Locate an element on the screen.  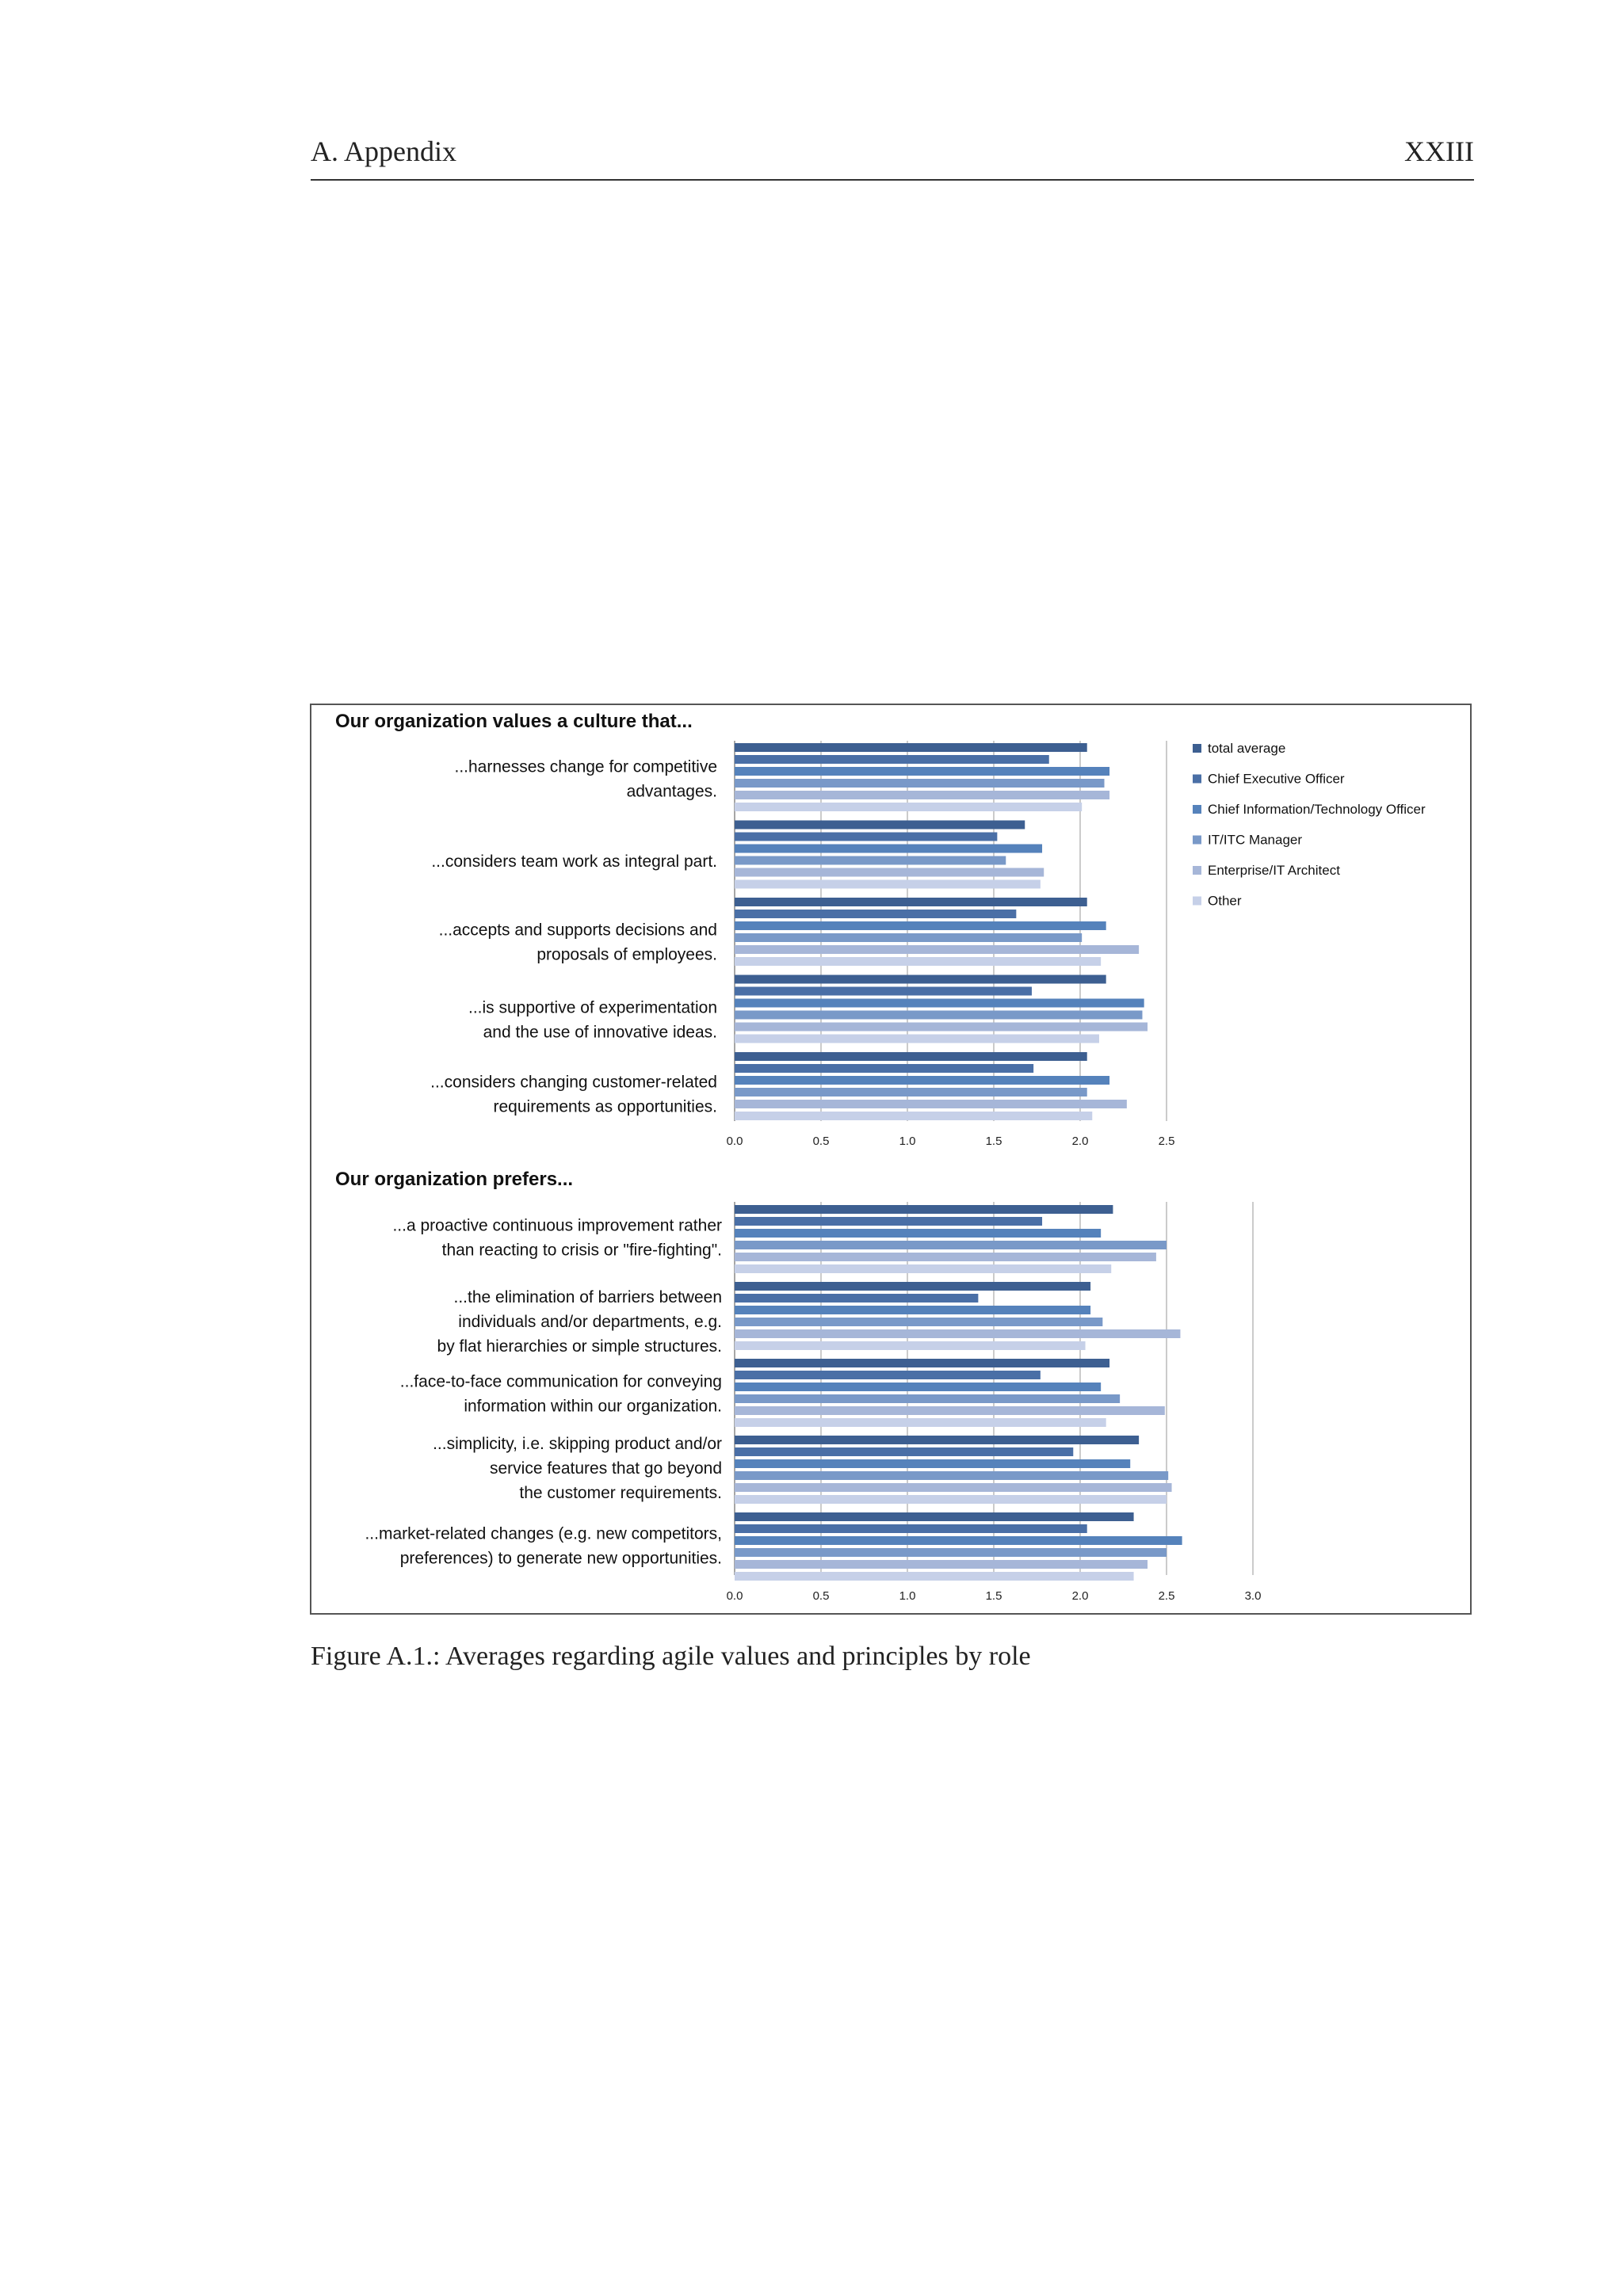
legend-label: Chief Information/Technology Officer is located at coordinates (1317, 809).